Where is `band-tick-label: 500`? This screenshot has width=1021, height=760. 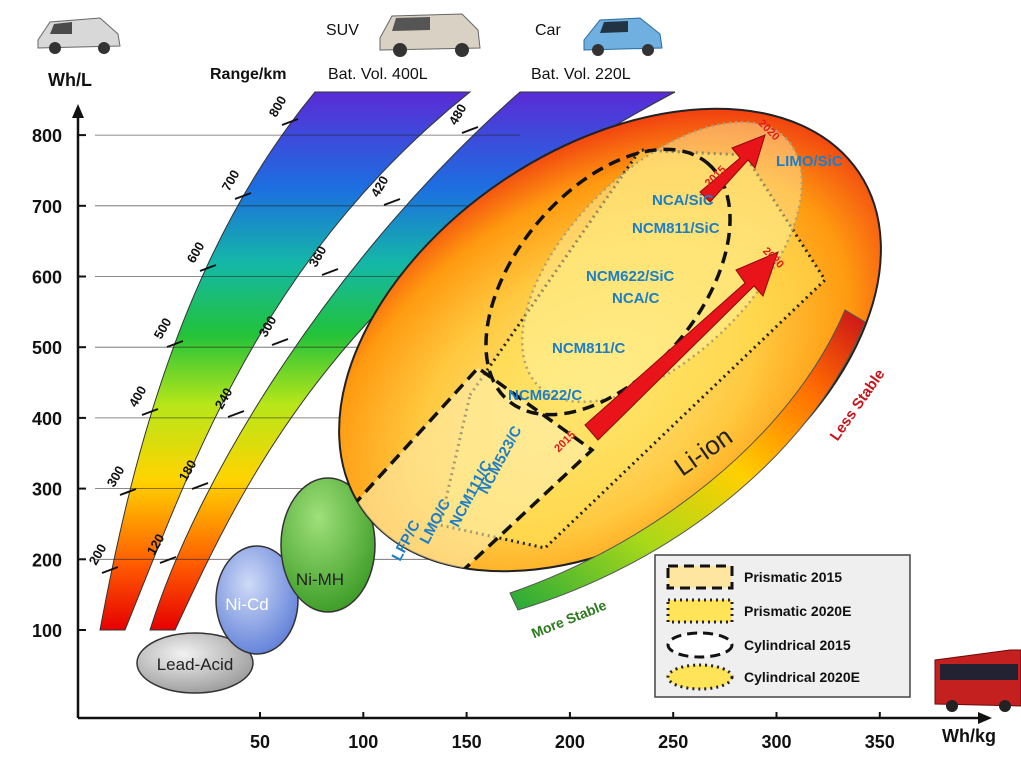
band-tick-label: 500 is located at coordinates (163, 328).